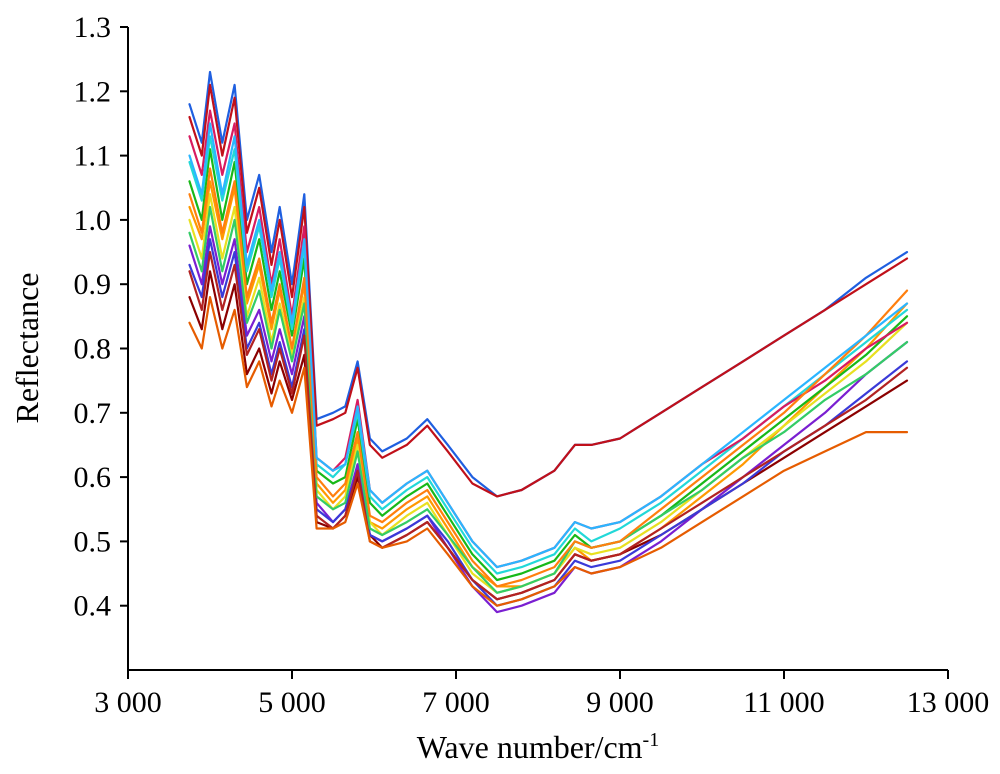  Describe the element at coordinates (93, 91) in the screenshot. I see `y-tick-label: 1.2` at that location.